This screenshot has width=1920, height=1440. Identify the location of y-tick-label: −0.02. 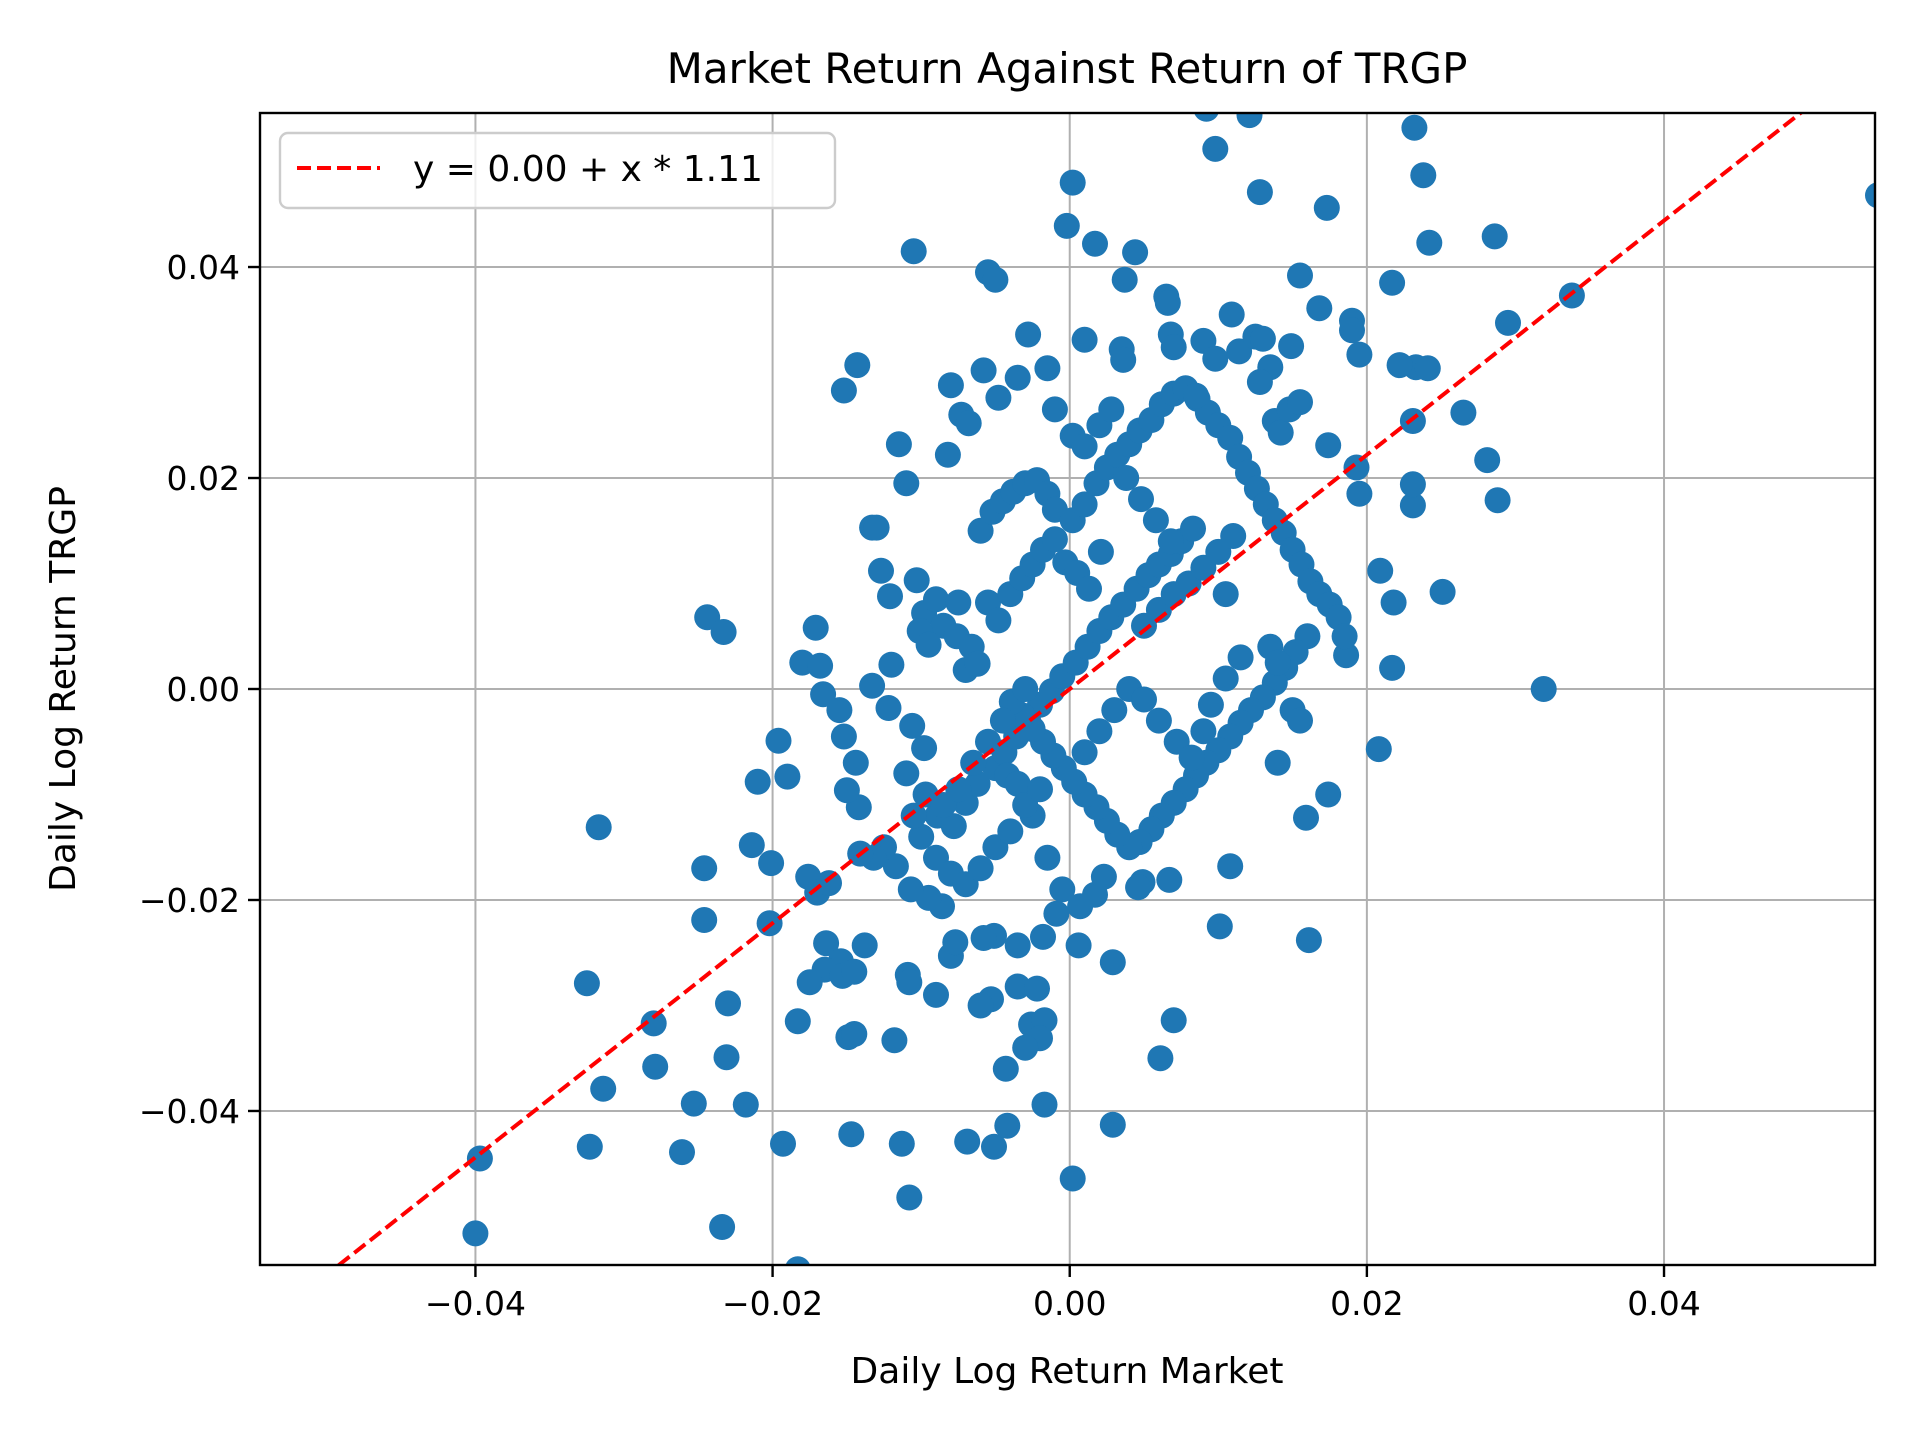
(189, 900).